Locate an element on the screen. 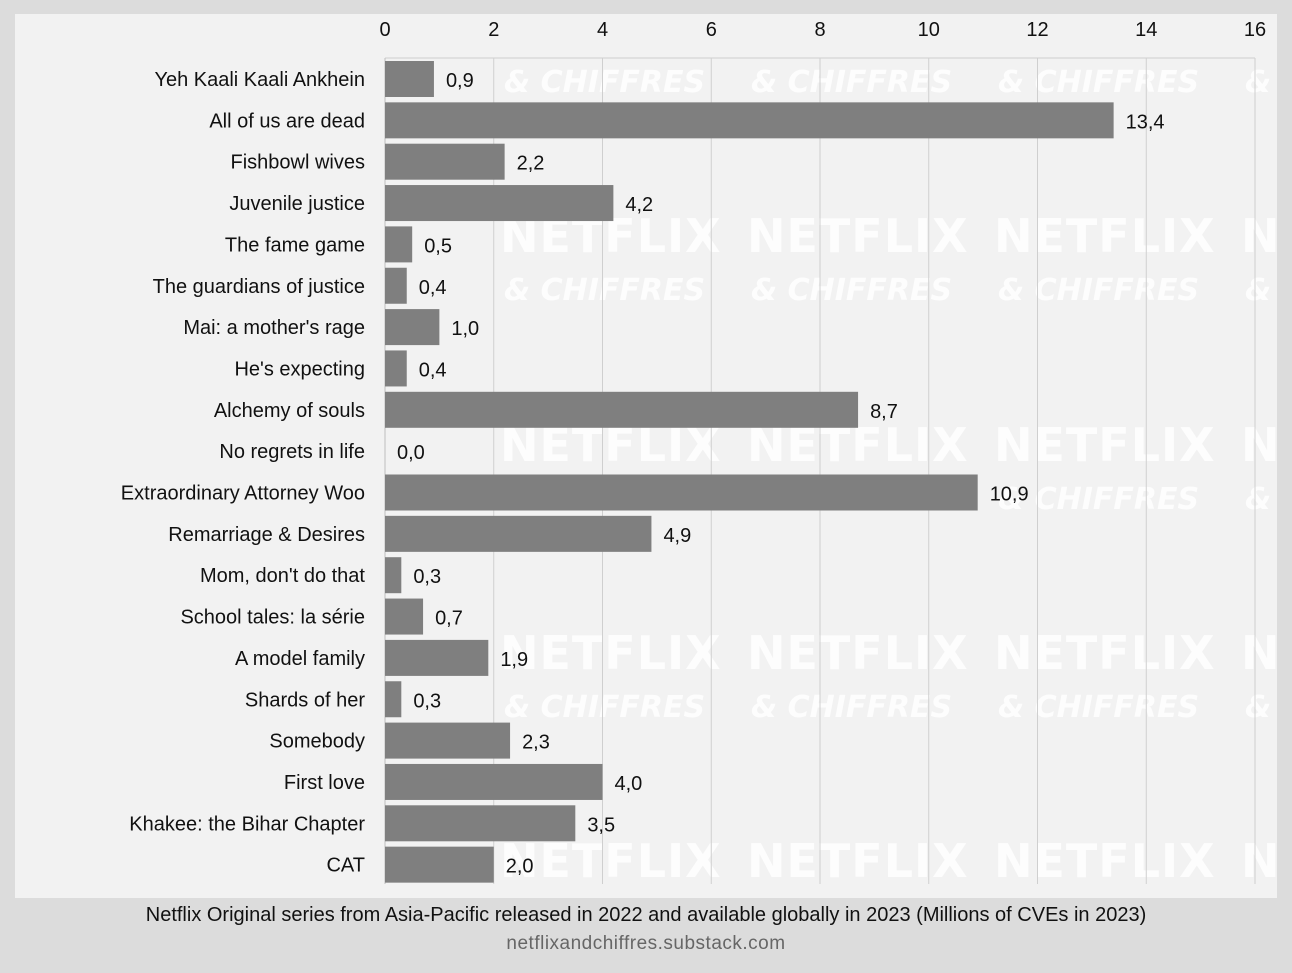  data-label: 4,2 is located at coordinates (639, 205).